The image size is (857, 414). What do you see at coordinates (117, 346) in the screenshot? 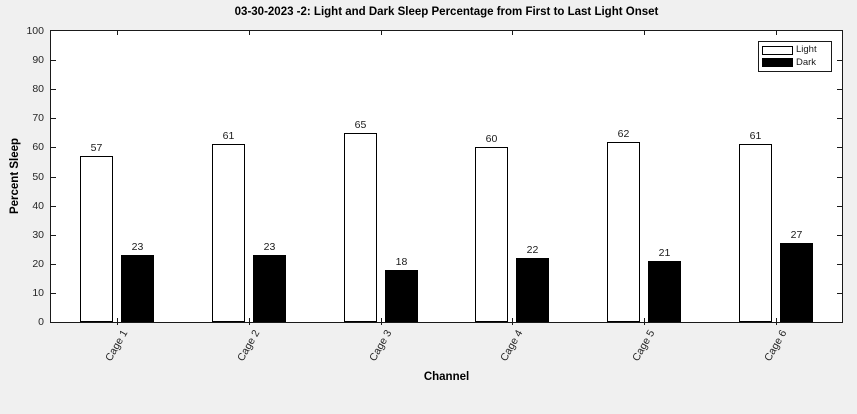
I see `x-tick-label-cage-1: Cage 1` at bounding box center [117, 346].